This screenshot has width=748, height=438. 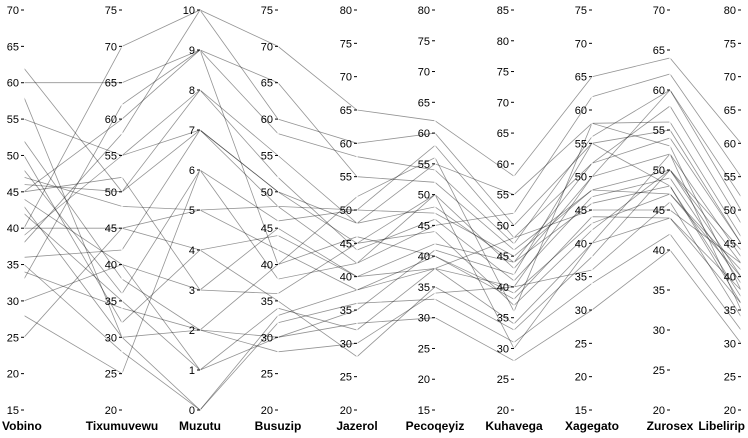 What do you see at coordinates (514, 219) in the screenshot?
I see `axis-kuhavega: 20 25 30 35 40 45 50 55 60 65 70 75 80 85 Kuhavega` at bounding box center [514, 219].